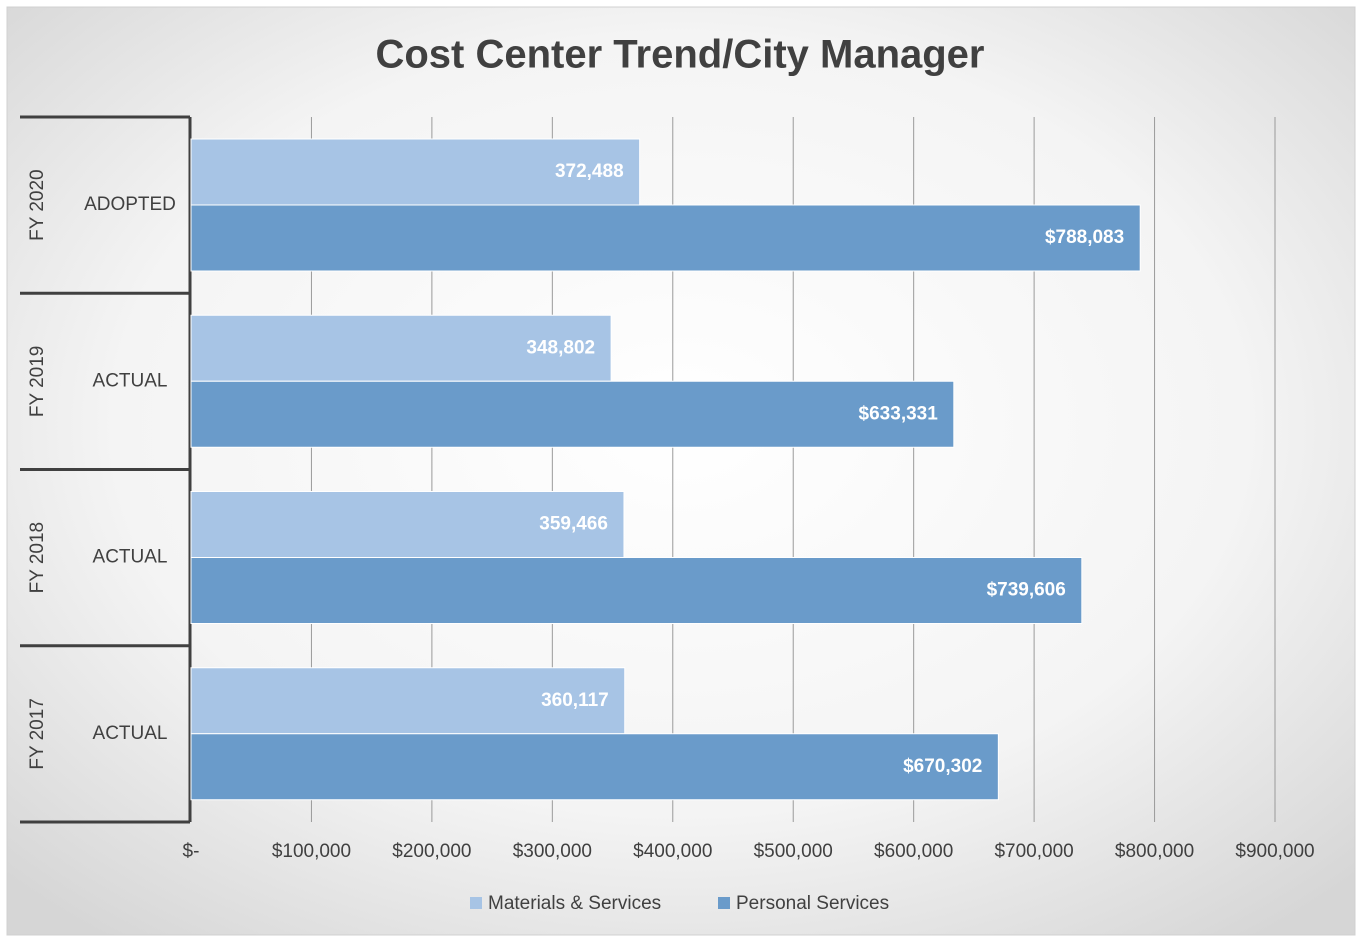 The width and height of the screenshot is (1356, 936). Describe the element at coordinates (574, 903) in the screenshot. I see `legend-label: Materials & Services` at that location.